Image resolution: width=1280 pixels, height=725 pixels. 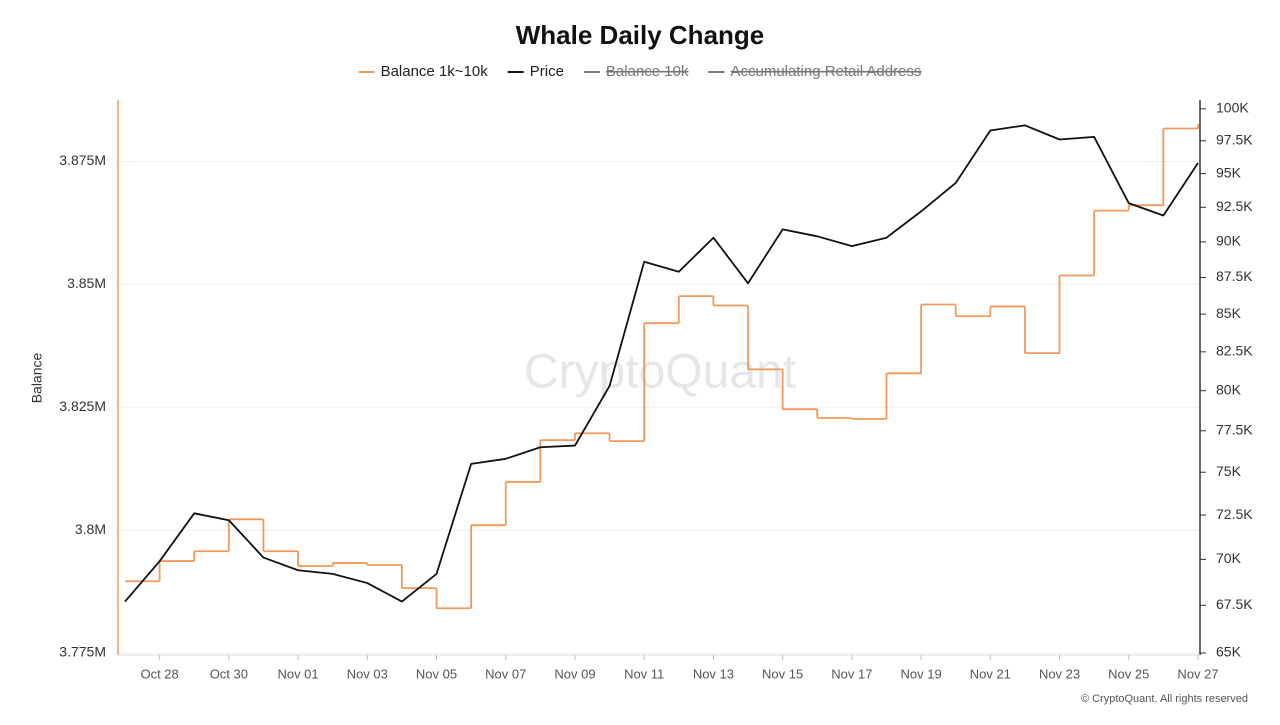 I want to click on x-tick-label: Nov 01, so click(x=297, y=673).